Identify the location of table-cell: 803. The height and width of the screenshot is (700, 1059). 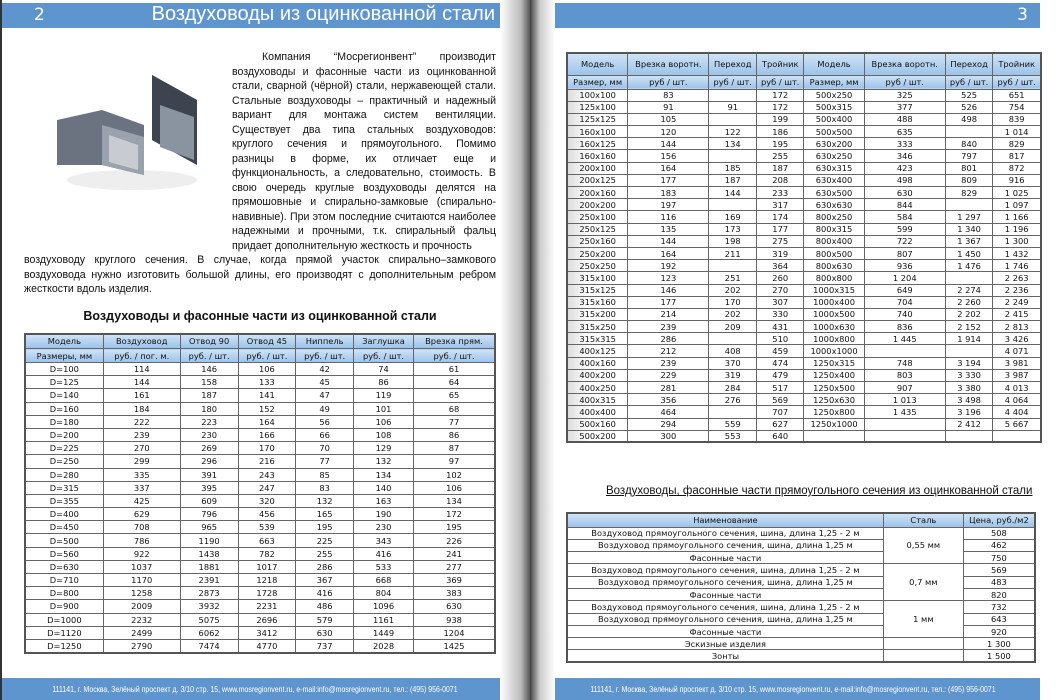
(904, 375).